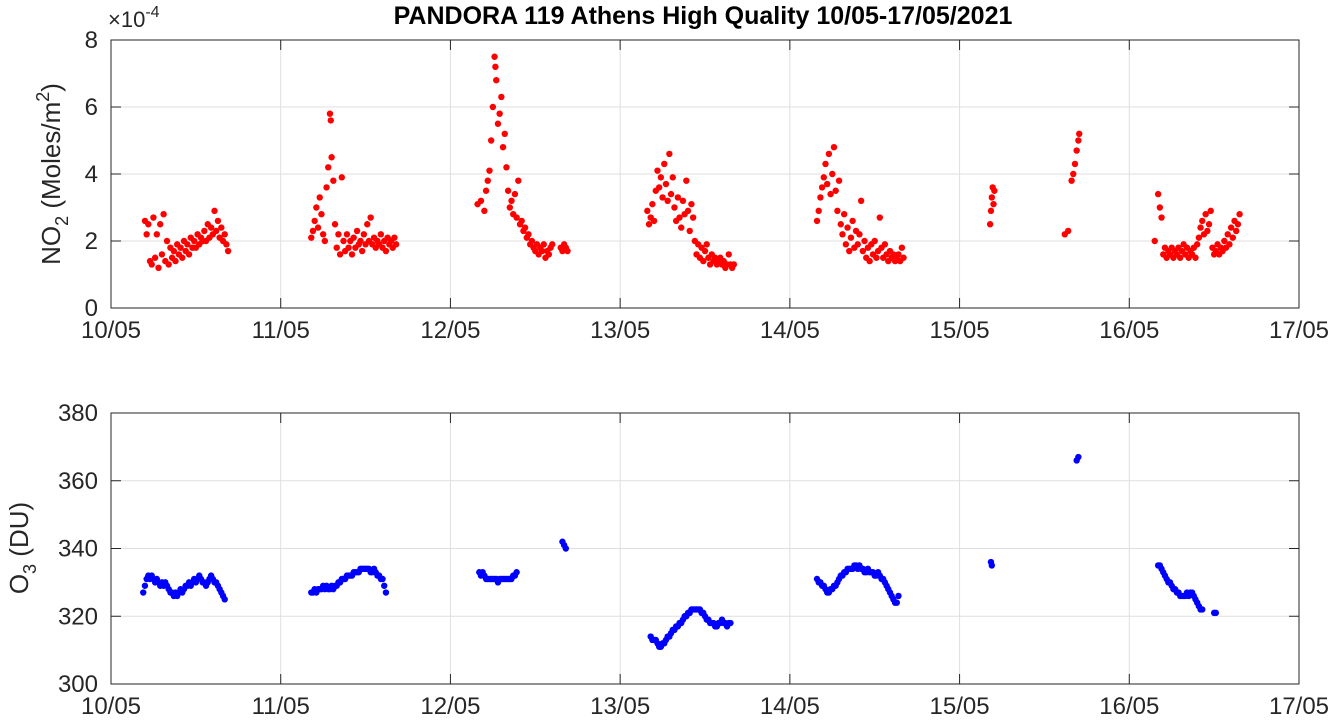 The width and height of the screenshot is (1333, 723). I want to click on o3-y-axis-label: O3 (DU), so click(22, 548).